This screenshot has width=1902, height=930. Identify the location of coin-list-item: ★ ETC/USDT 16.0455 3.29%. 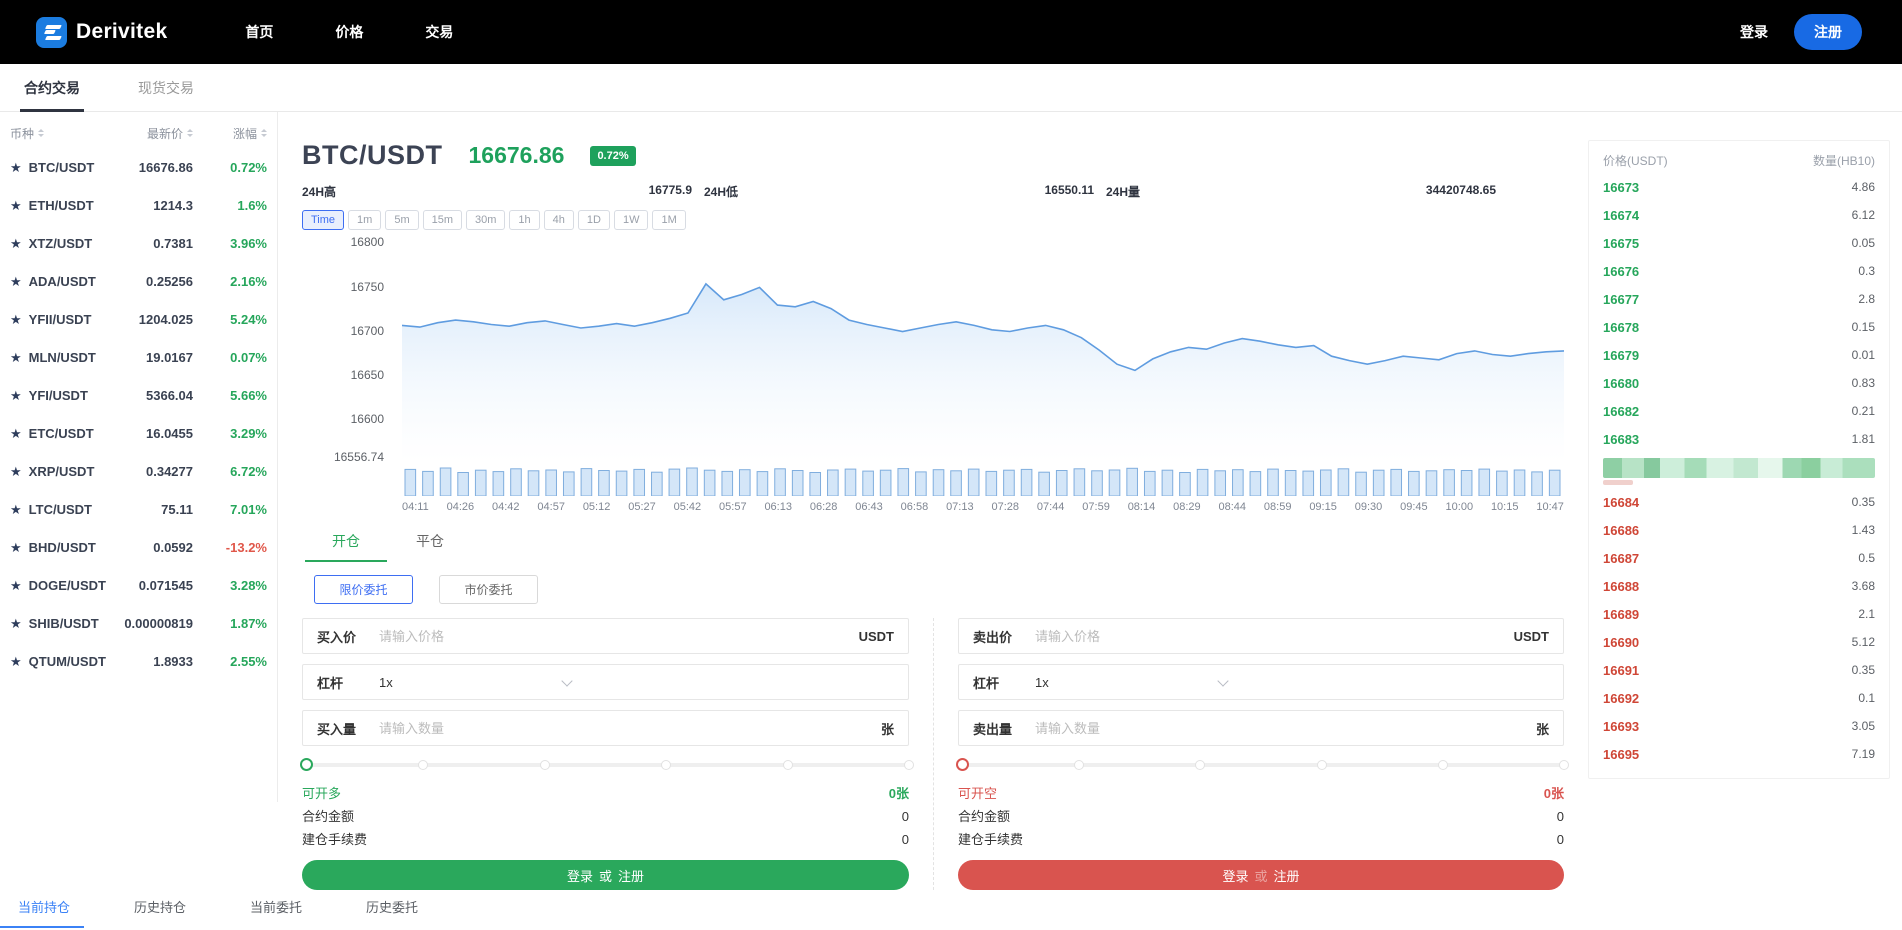
(138, 433).